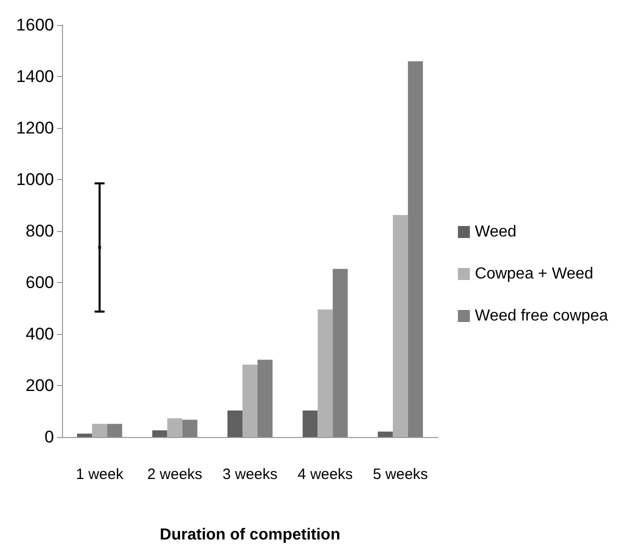 The height and width of the screenshot is (548, 618). Describe the element at coordinates (49, 437) in the screenshot. I see `y-tick-label: 0` at that location.